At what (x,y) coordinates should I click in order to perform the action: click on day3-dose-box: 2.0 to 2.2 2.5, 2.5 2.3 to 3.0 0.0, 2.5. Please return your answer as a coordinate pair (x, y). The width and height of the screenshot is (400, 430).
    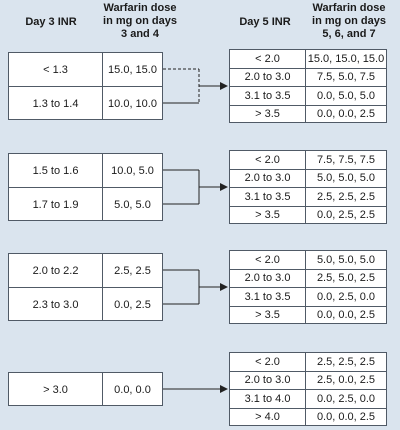
    Looking at the image, I should click on (85, 287).